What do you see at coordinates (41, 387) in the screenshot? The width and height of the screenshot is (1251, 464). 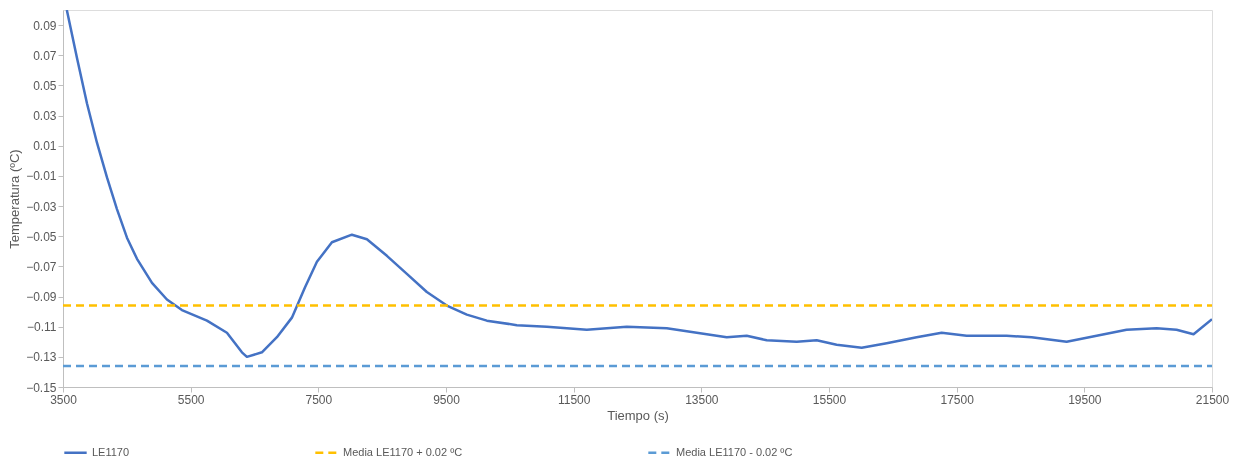 I see `y-tick-label: −0.15` at bounding box center [41, 387].